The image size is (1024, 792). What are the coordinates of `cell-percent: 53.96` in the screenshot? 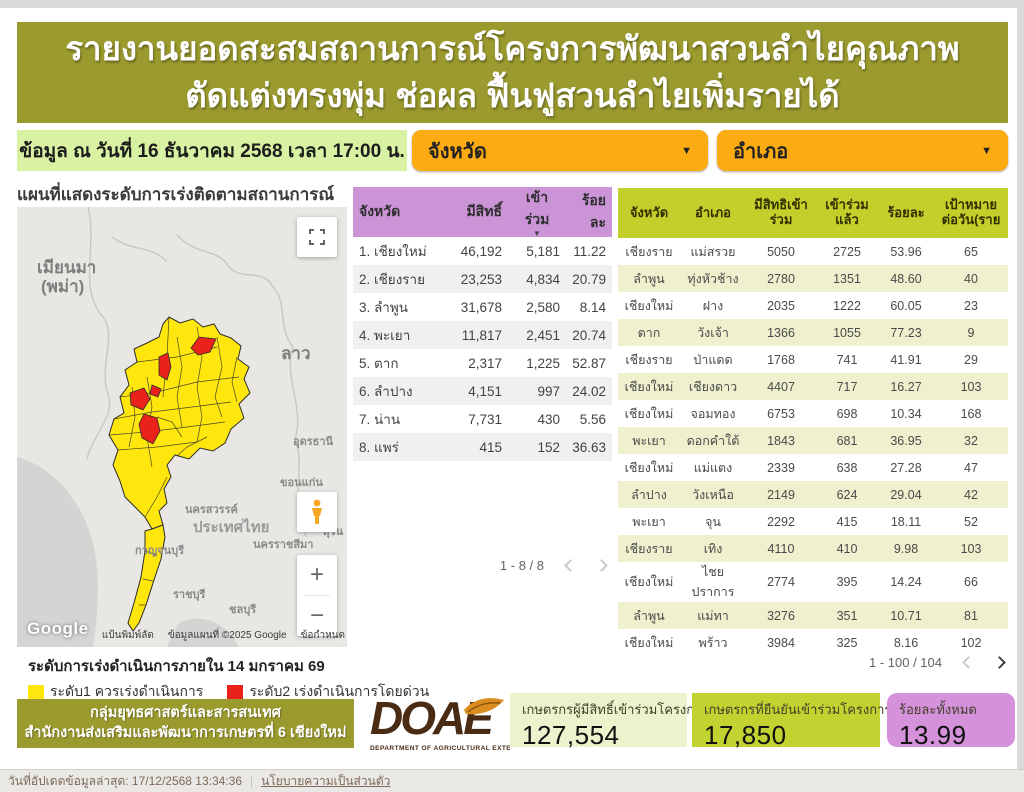 It's located at (906, 251).